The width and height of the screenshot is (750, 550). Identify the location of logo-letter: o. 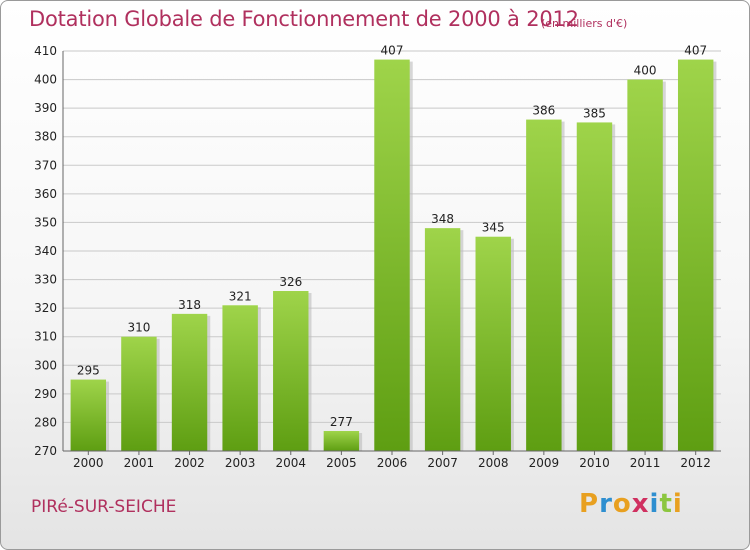
(622, 504).